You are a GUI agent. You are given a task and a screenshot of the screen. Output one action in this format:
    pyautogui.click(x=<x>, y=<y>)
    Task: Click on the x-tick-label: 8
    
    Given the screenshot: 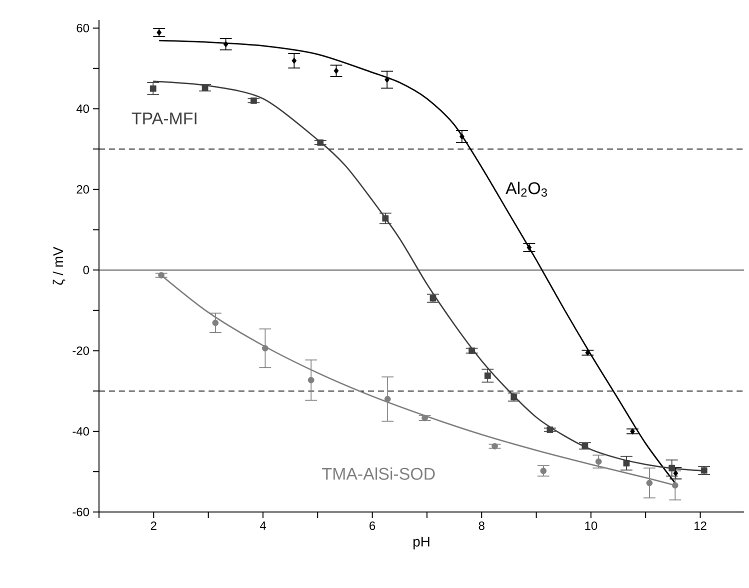 What is the action you would take?
    pyautogui.click(x=481, y=526)
    